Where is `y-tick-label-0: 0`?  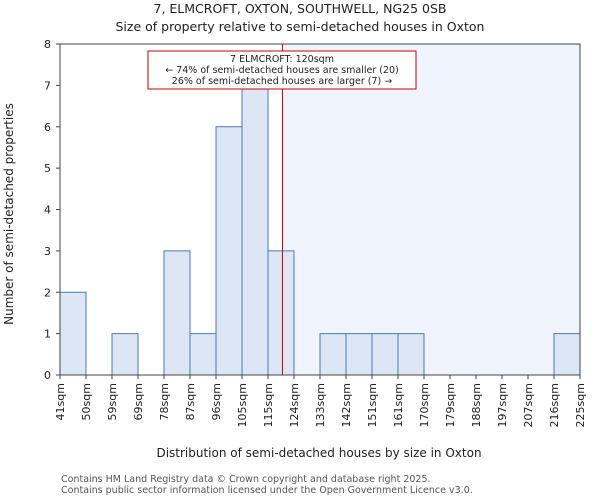
y-tick-label-0: 0 is located at coordinates (47, 375).